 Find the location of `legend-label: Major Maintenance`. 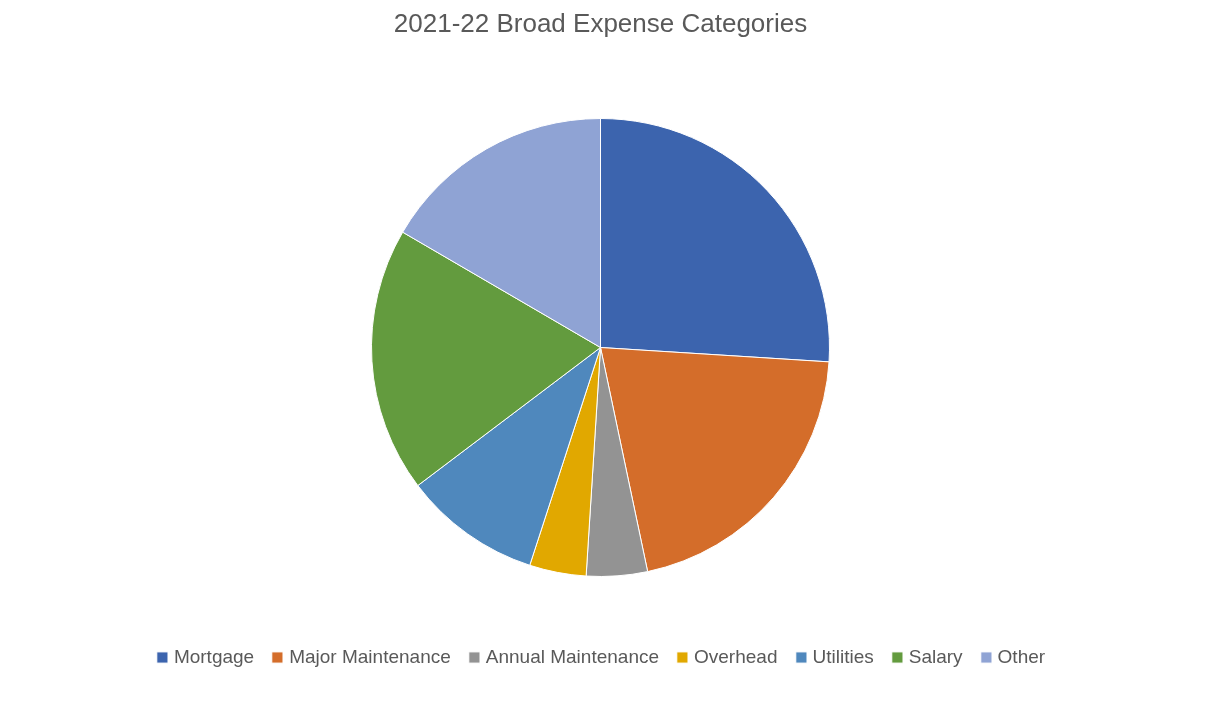

legend-label: Major Maintenance is located at coordinates (370, 657).